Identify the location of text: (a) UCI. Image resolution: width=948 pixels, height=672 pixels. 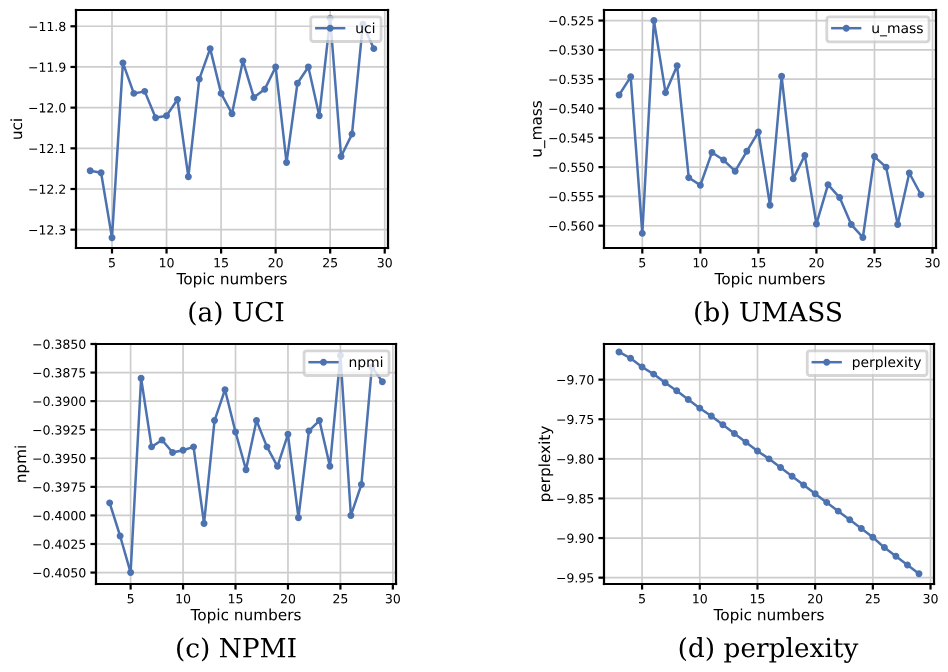
(236, 313).